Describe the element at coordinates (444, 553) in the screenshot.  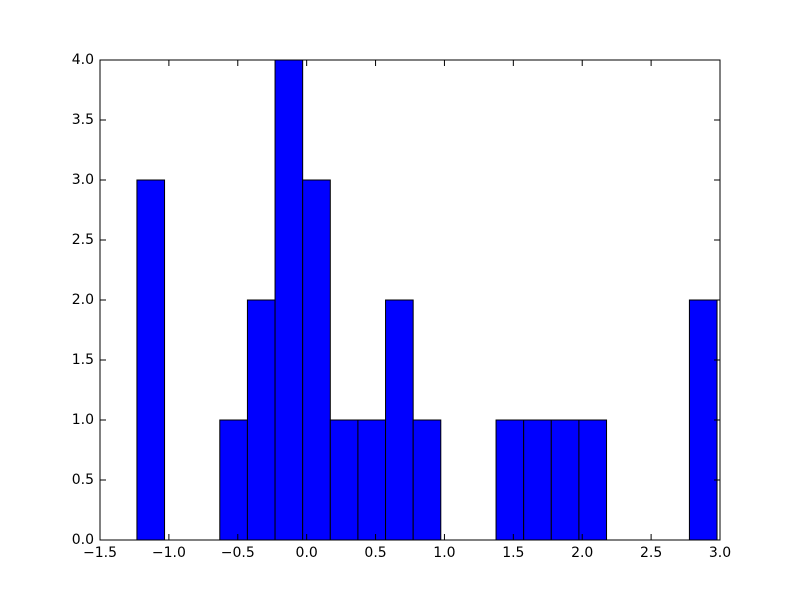
I see `x-tick-label: 1.0` at that location.